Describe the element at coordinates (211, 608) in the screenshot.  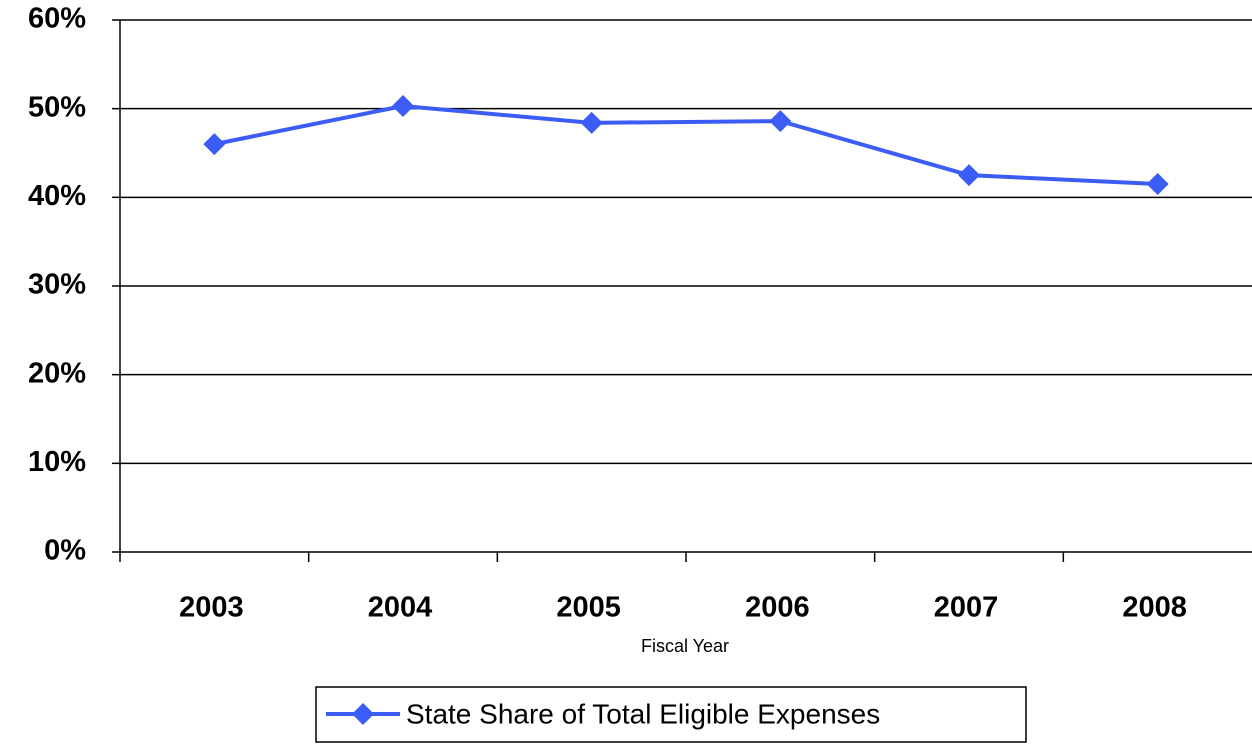
I see `x-tick-label: 2003` at that location.